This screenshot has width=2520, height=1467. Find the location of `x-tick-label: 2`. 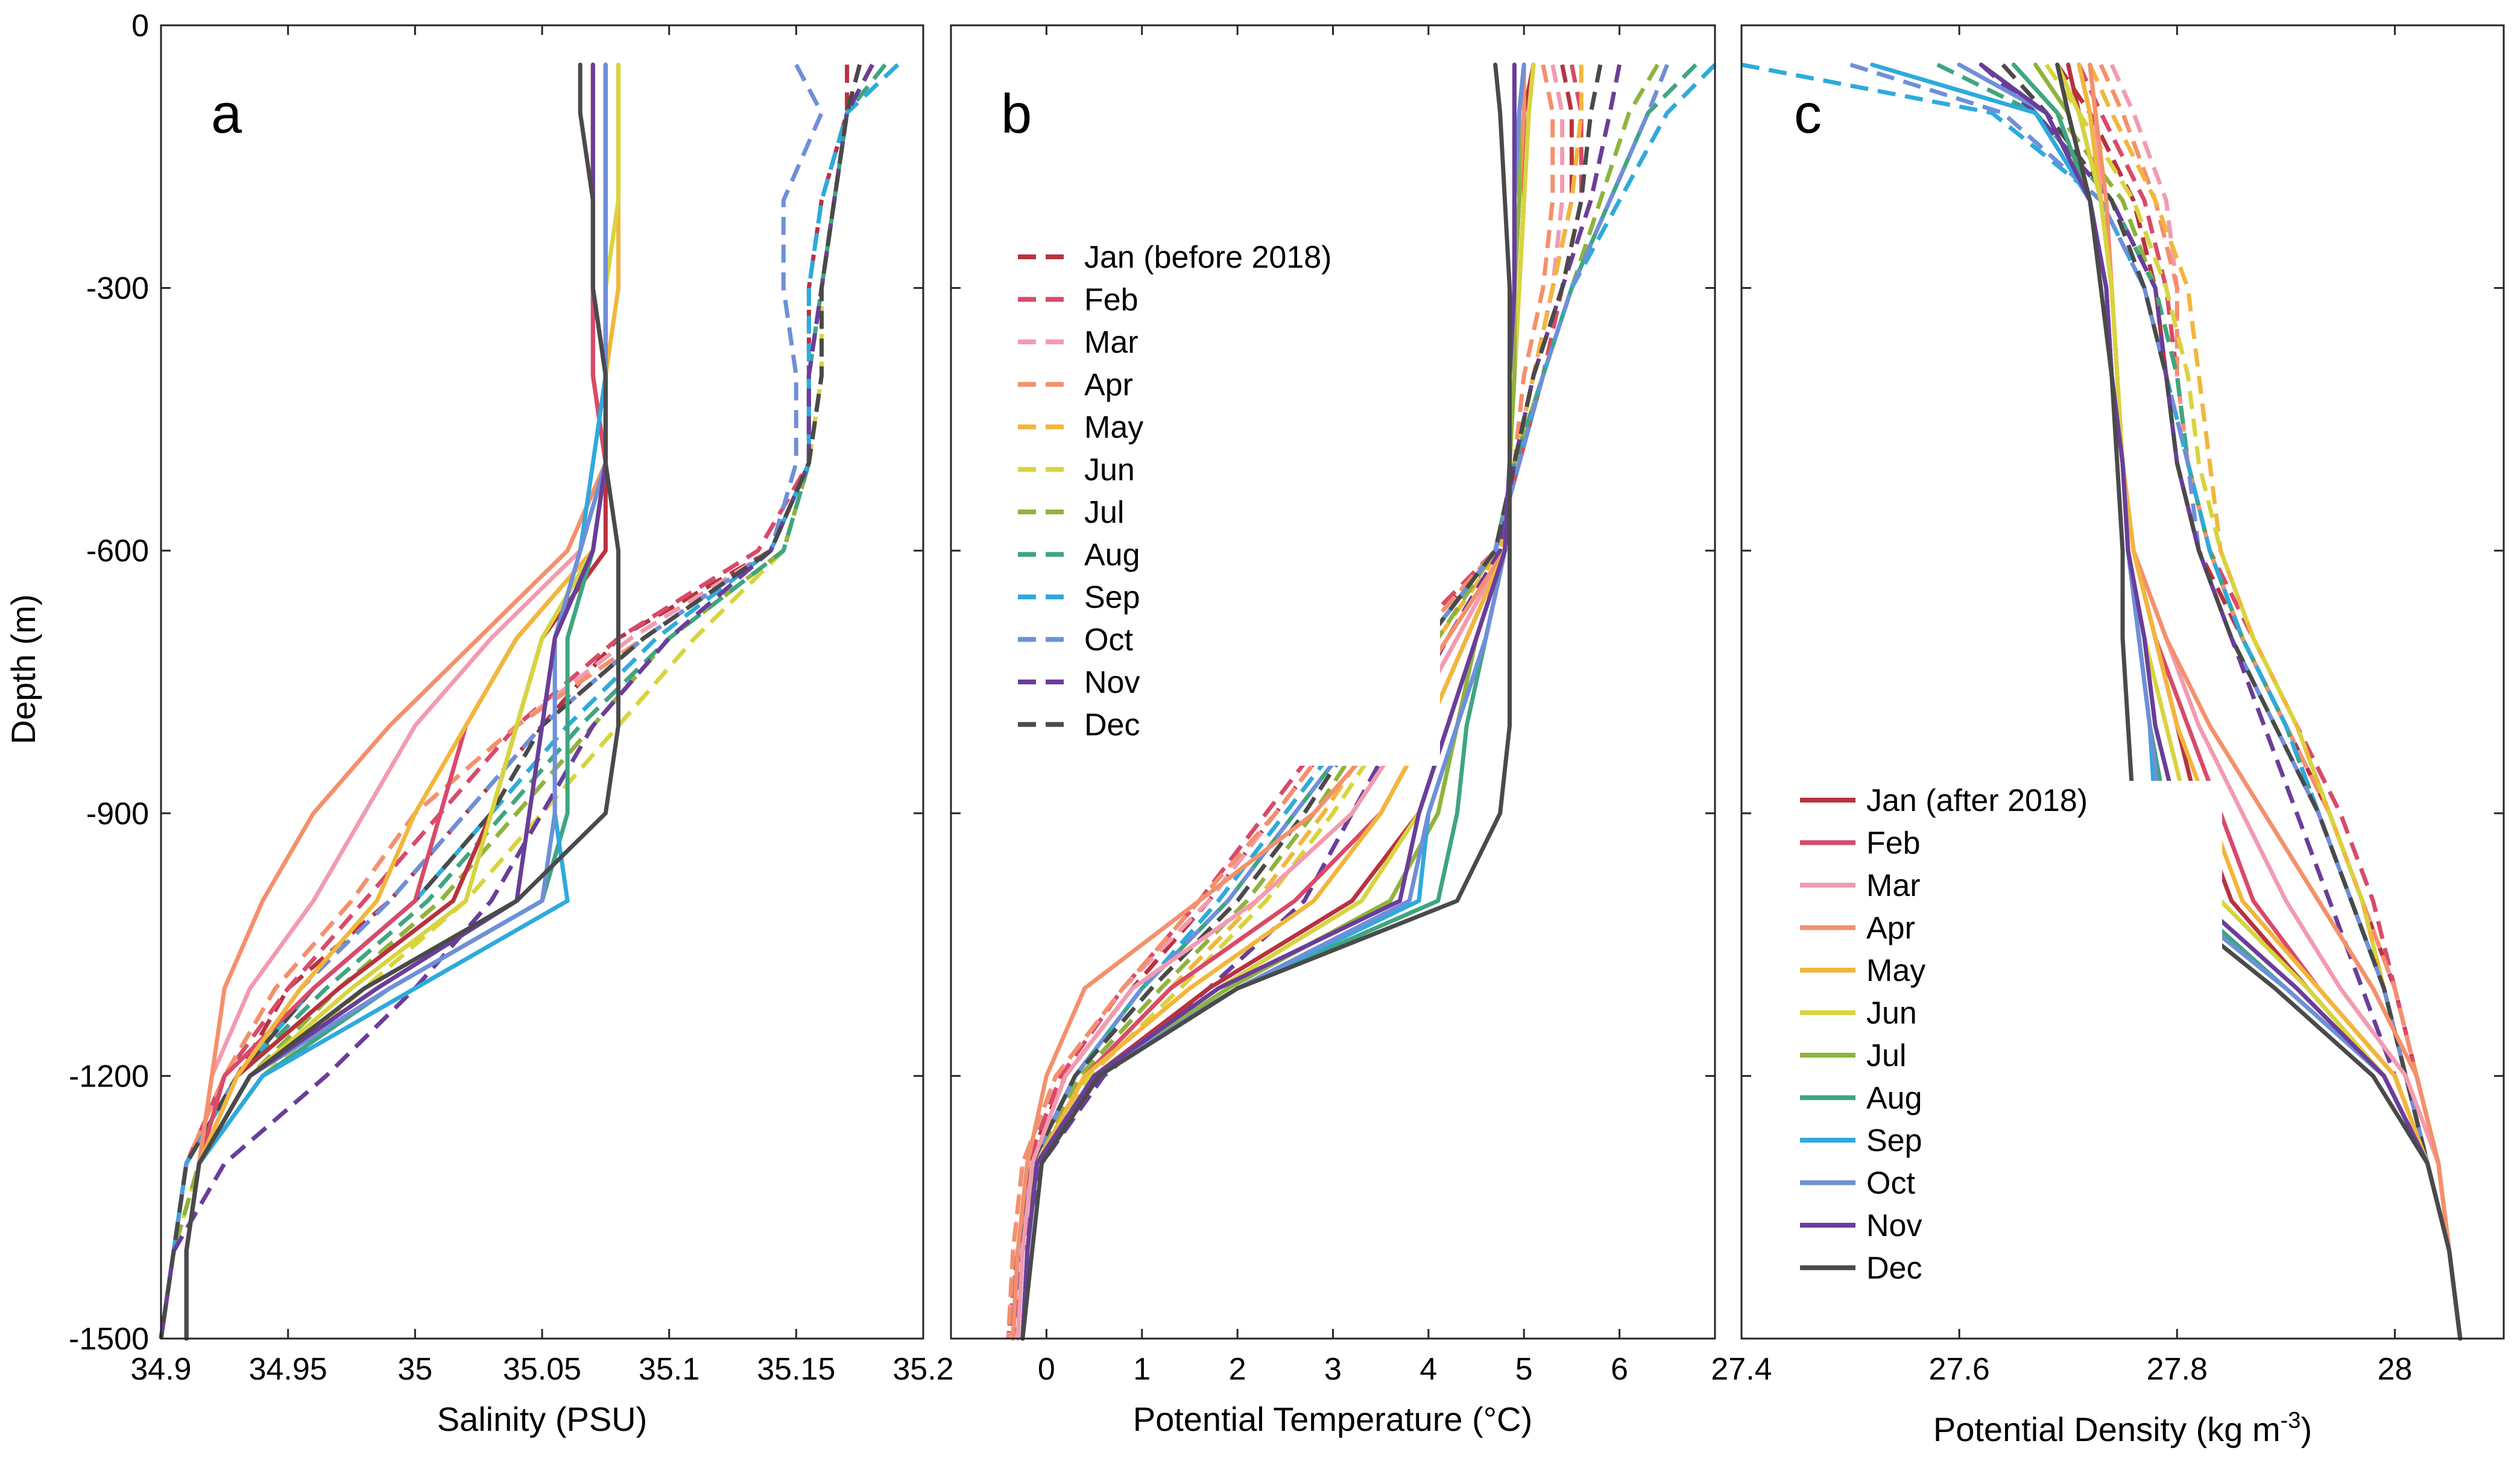

x-tick-label: 2 is located at coordinates (1237, 1369).